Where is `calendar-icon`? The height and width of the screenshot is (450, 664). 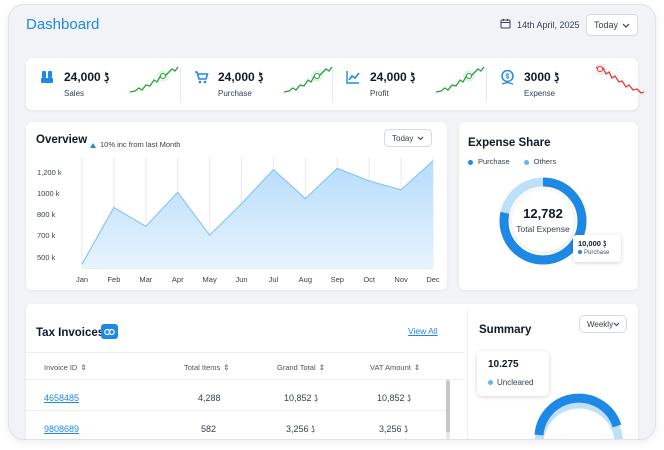 calendar-icon is located at coordinates (505, 24).